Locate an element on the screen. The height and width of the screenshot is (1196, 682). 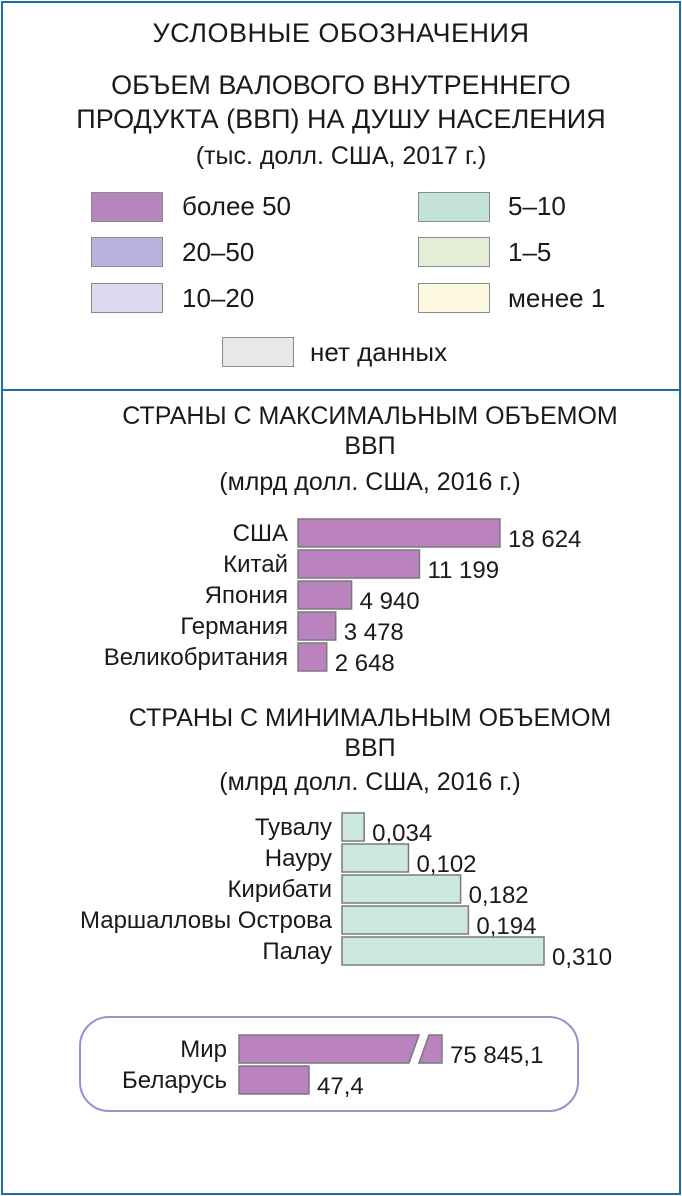
chart-min-unit: (млрд долл. США, 2016 г.) is located at coordinates (370, 782).